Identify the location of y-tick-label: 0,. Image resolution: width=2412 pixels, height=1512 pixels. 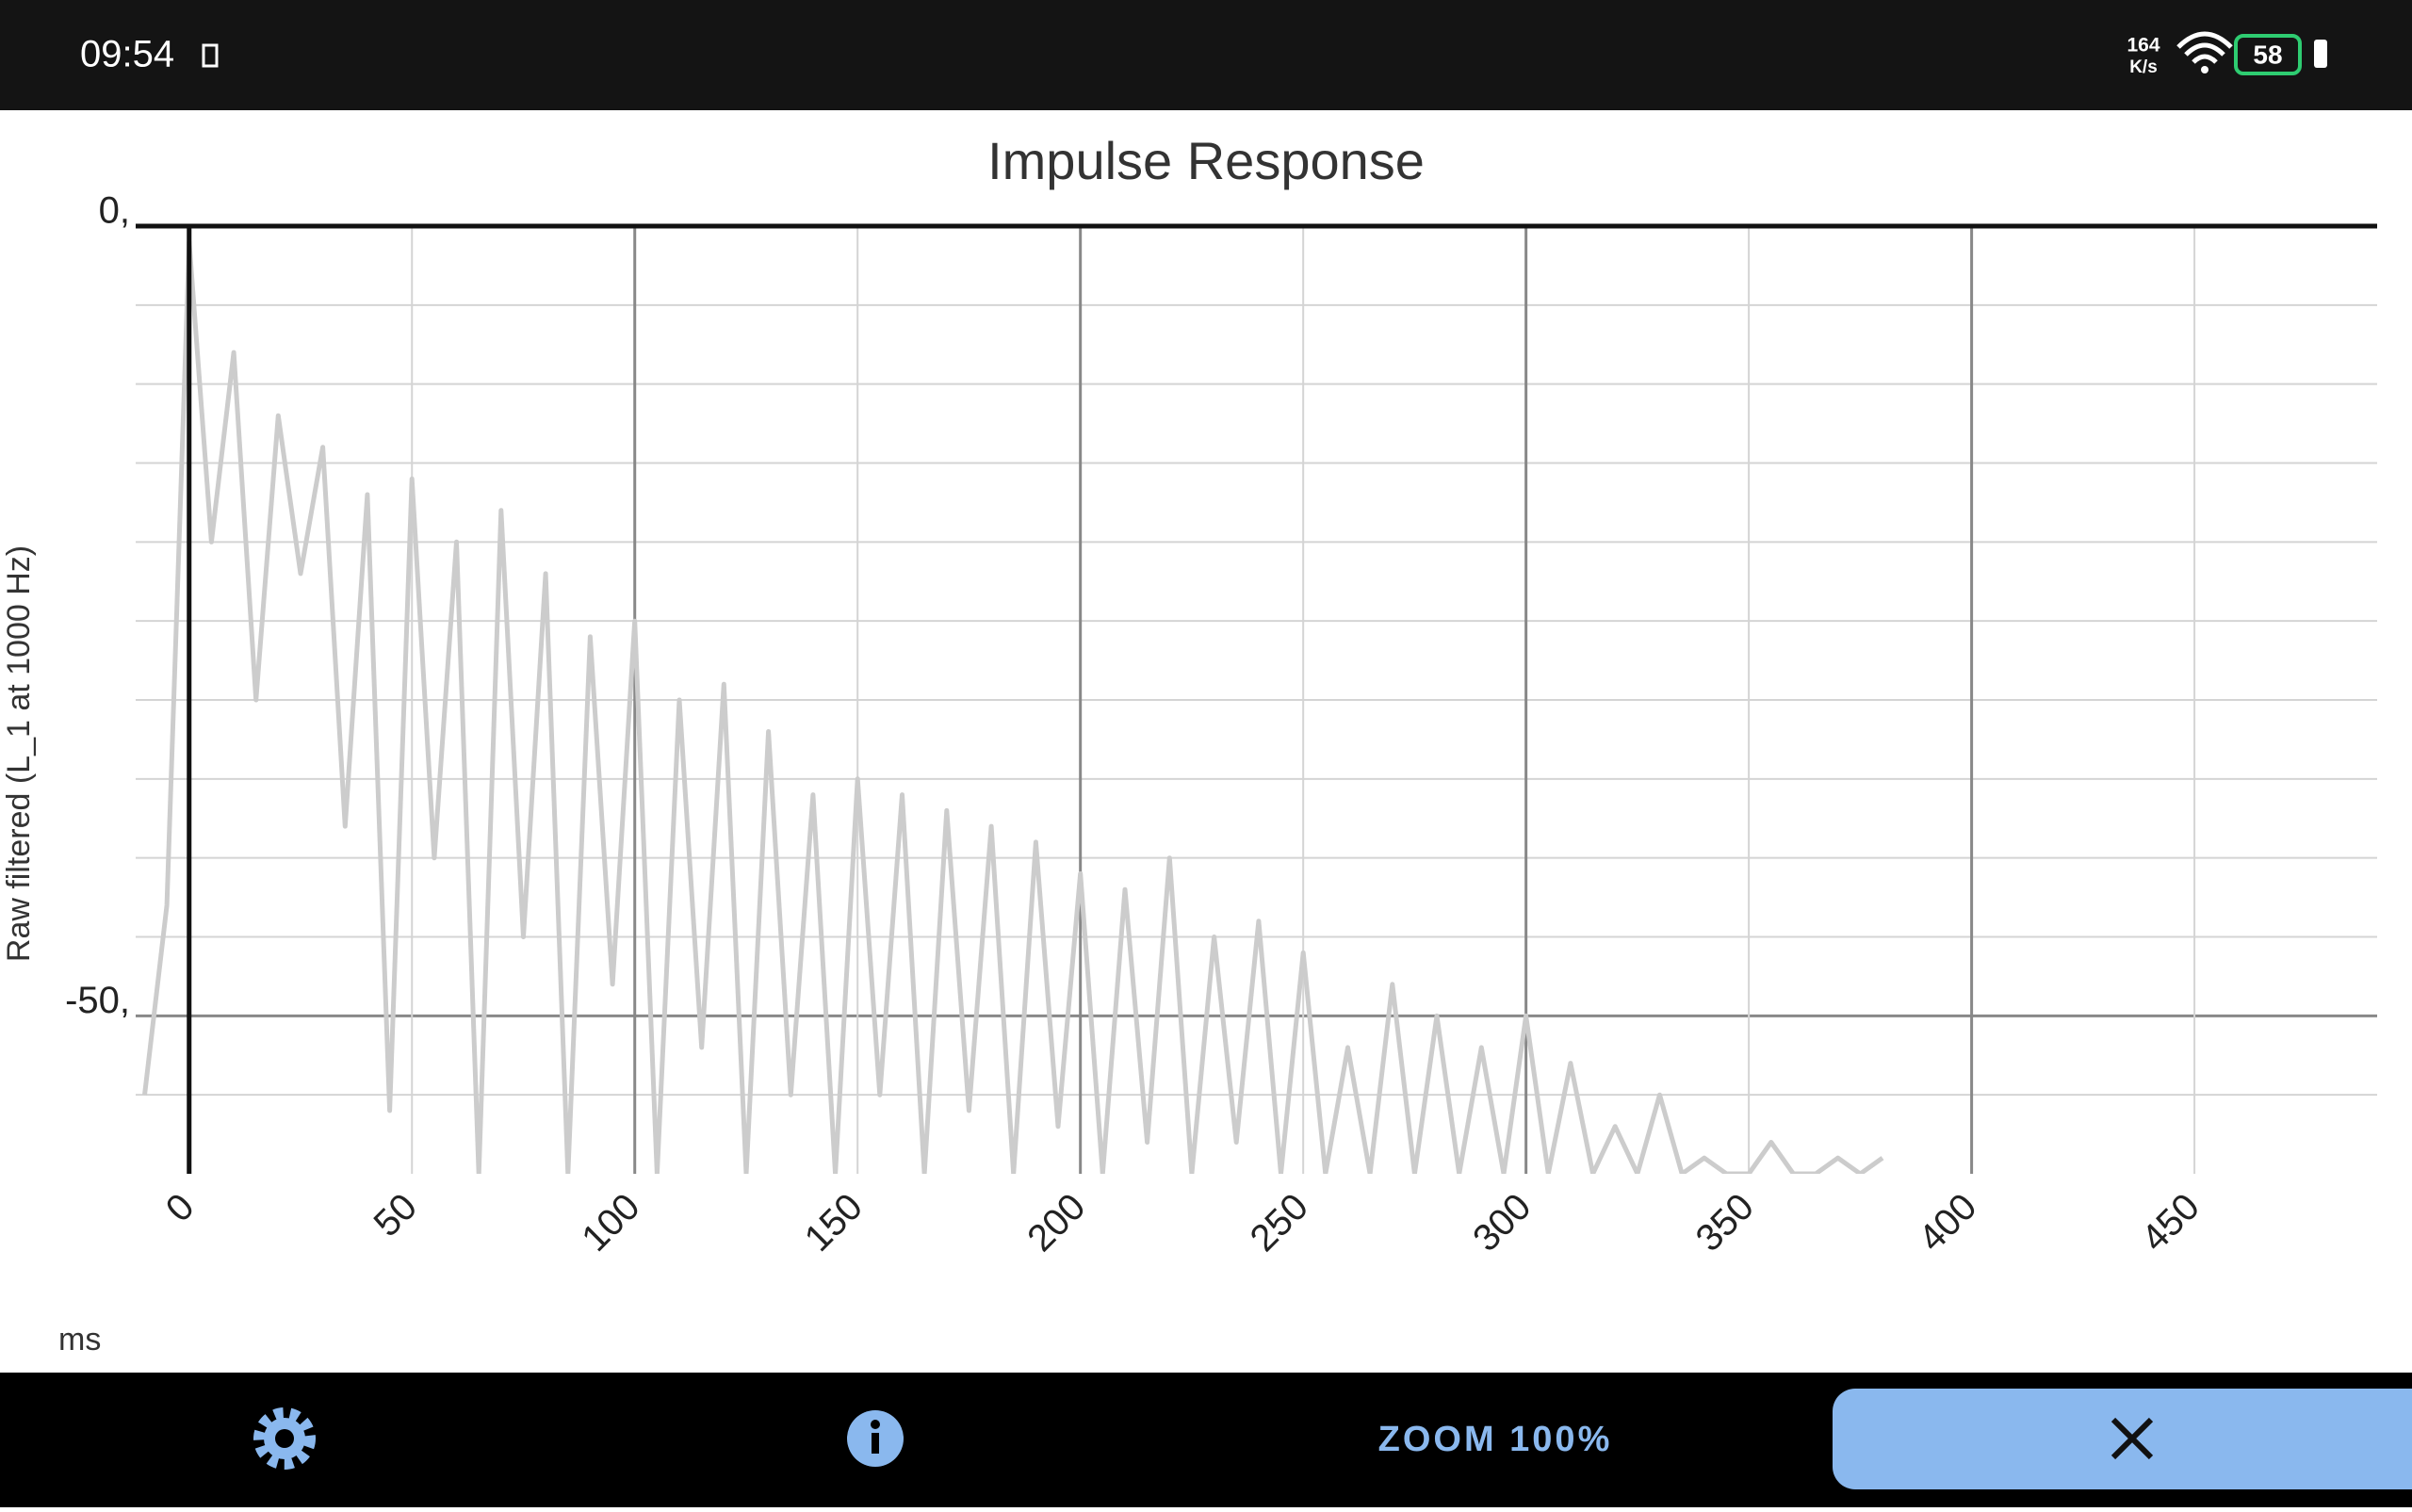
(114, 211).